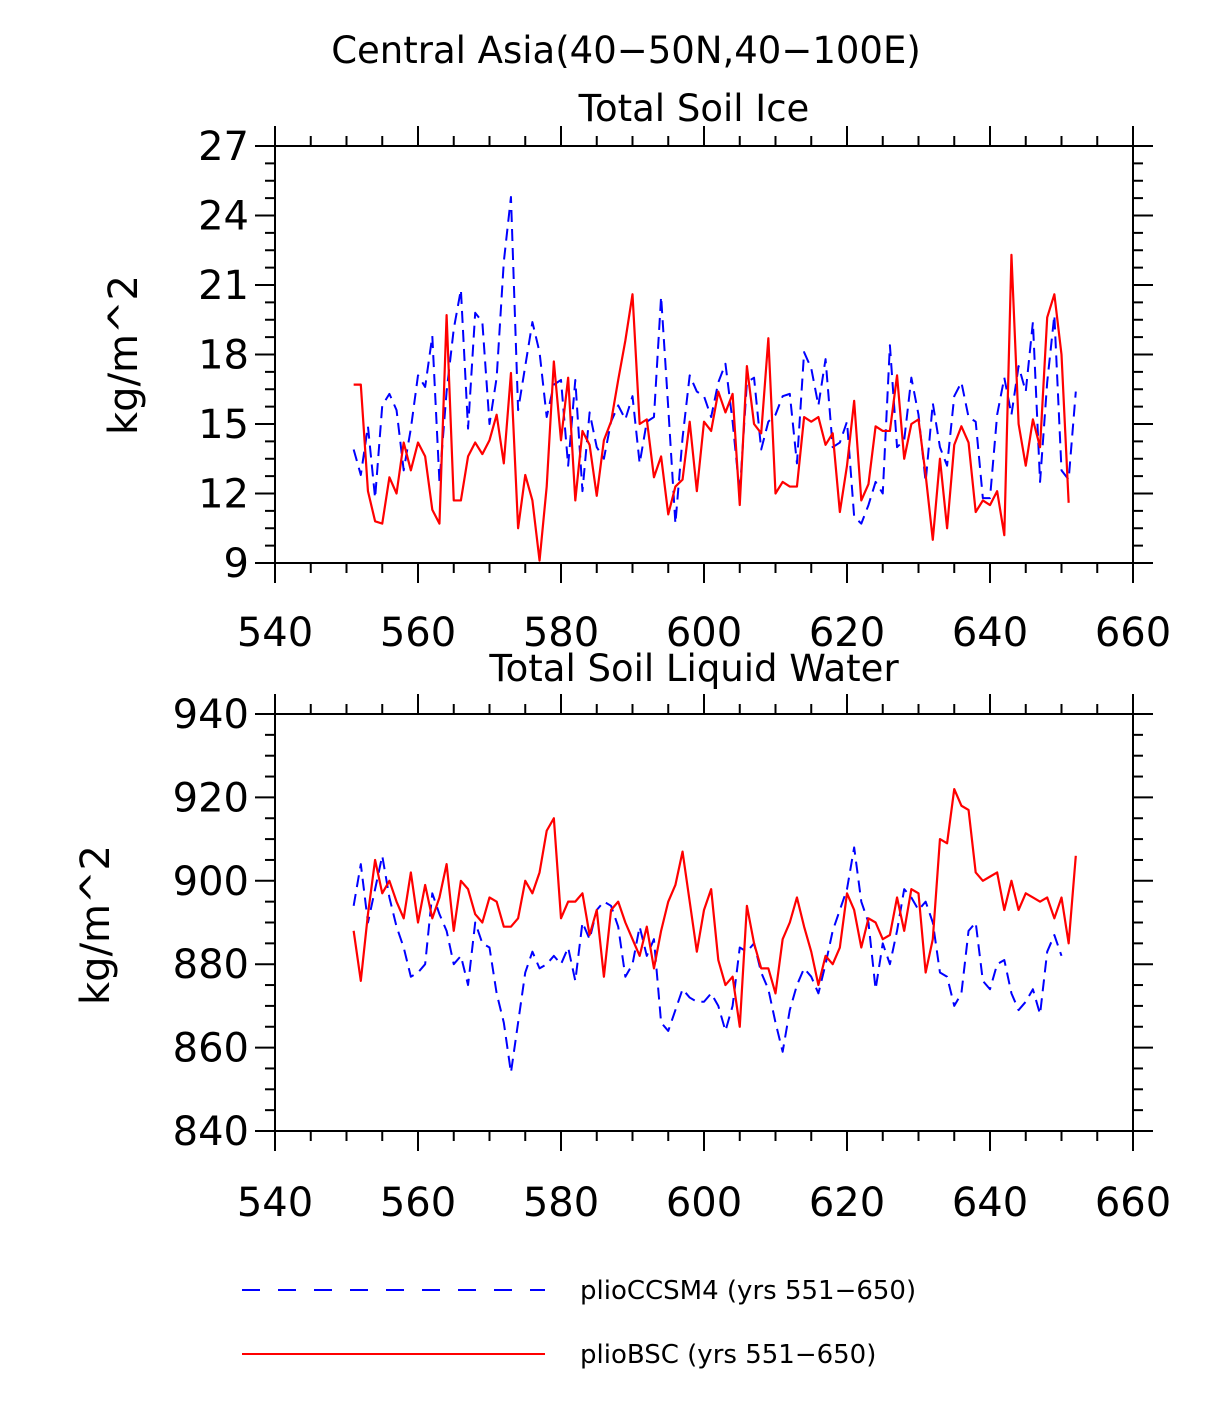 The image size is (1224, 1420). What do you see at coordinates (990, 1203) in the screenshot?
I see `panel-2-xtick-label: 640` at bounding box center [990, 1203].